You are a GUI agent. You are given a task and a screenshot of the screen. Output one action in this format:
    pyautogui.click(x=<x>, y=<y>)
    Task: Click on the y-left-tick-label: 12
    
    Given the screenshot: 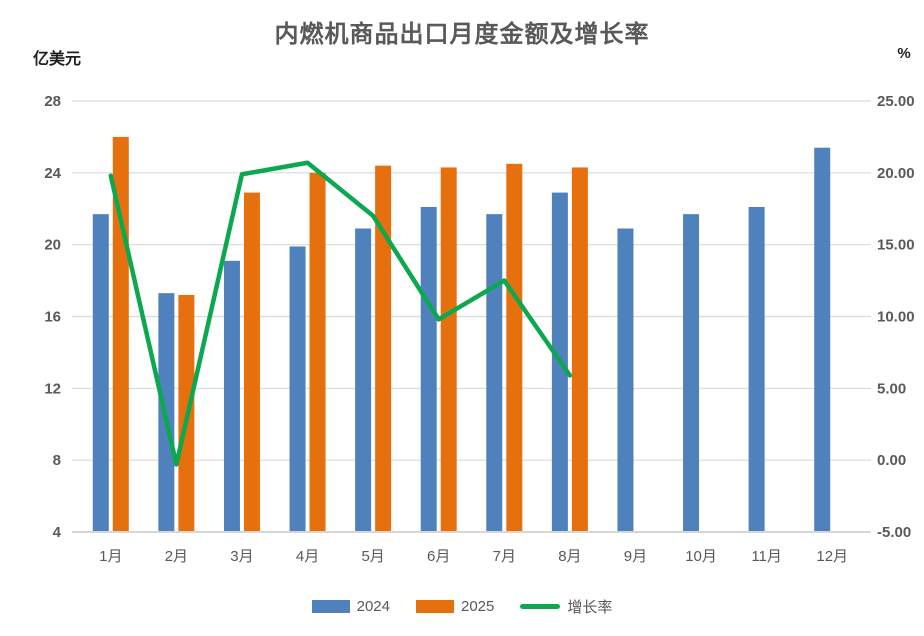 What is the action you would take?
    pyautogui.click(x=52, y=388)
    